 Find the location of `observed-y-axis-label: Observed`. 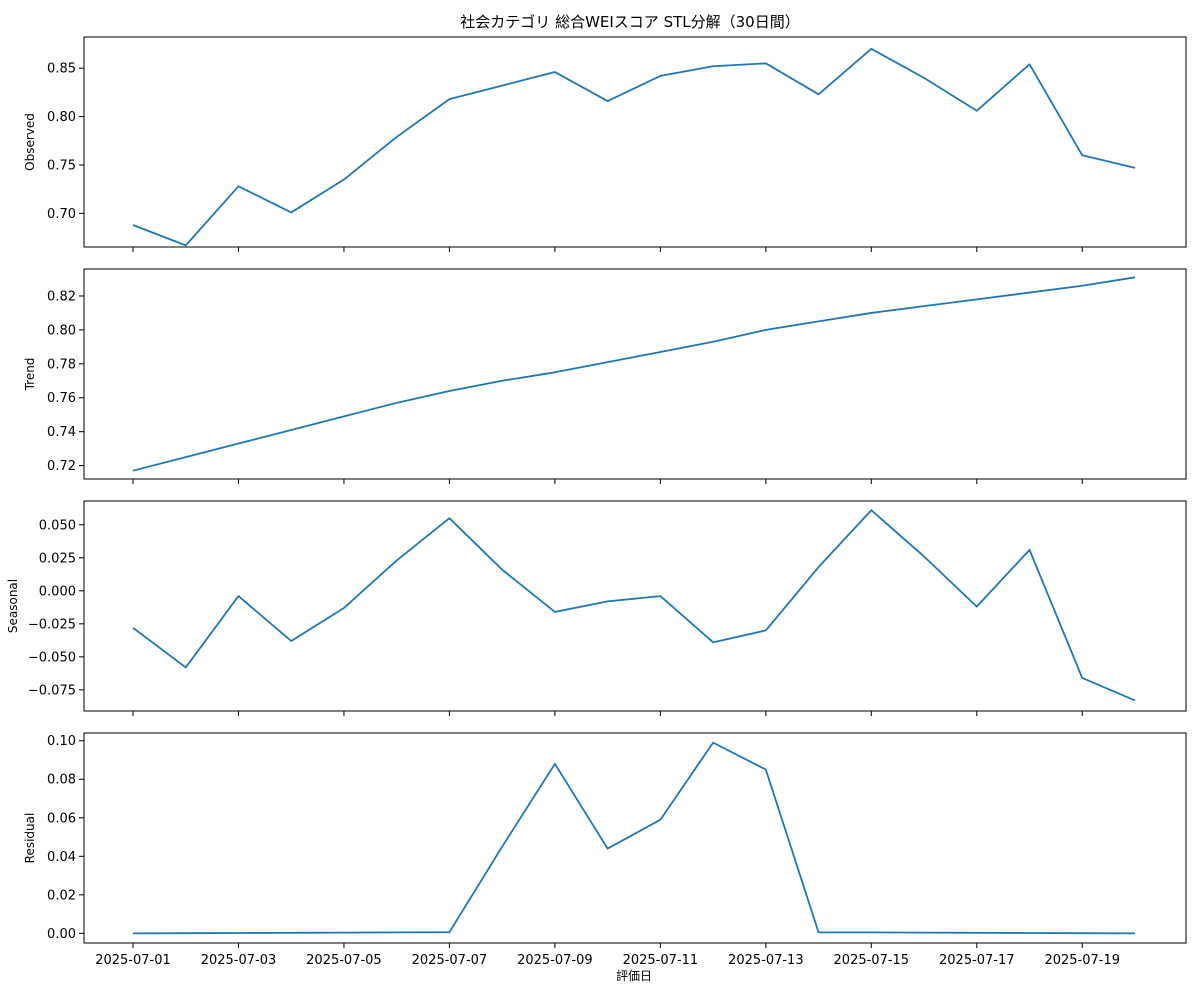

observed-y-axis-label: Observed is located at coordinates (30, 142).